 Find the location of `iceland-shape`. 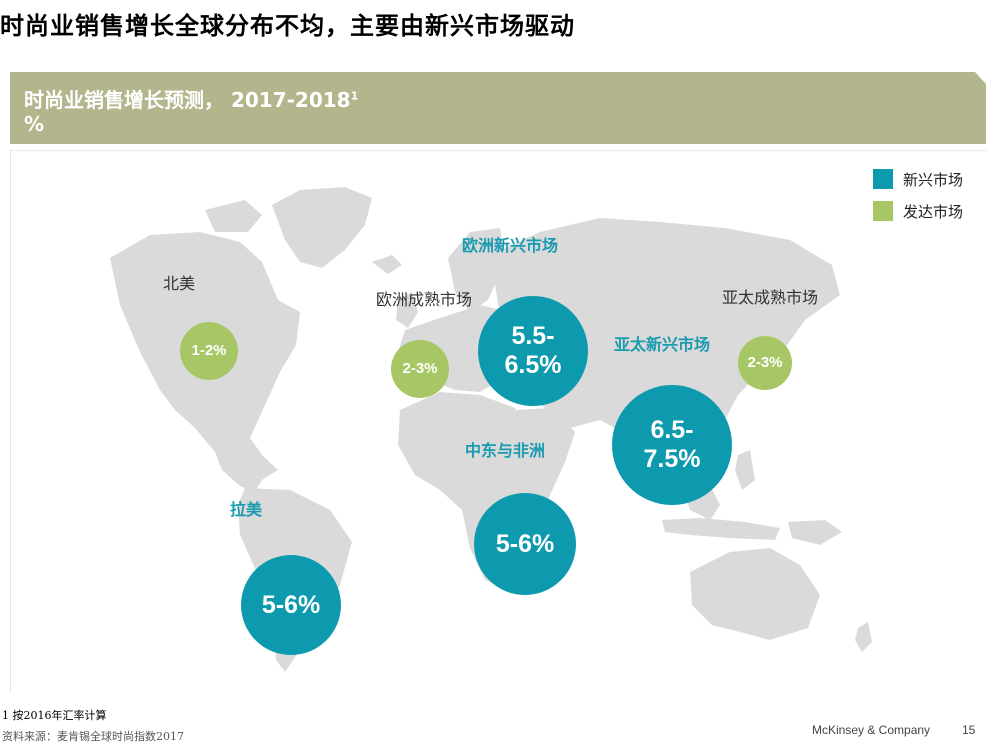

iceland-shape is located at coordinates (387, 264).